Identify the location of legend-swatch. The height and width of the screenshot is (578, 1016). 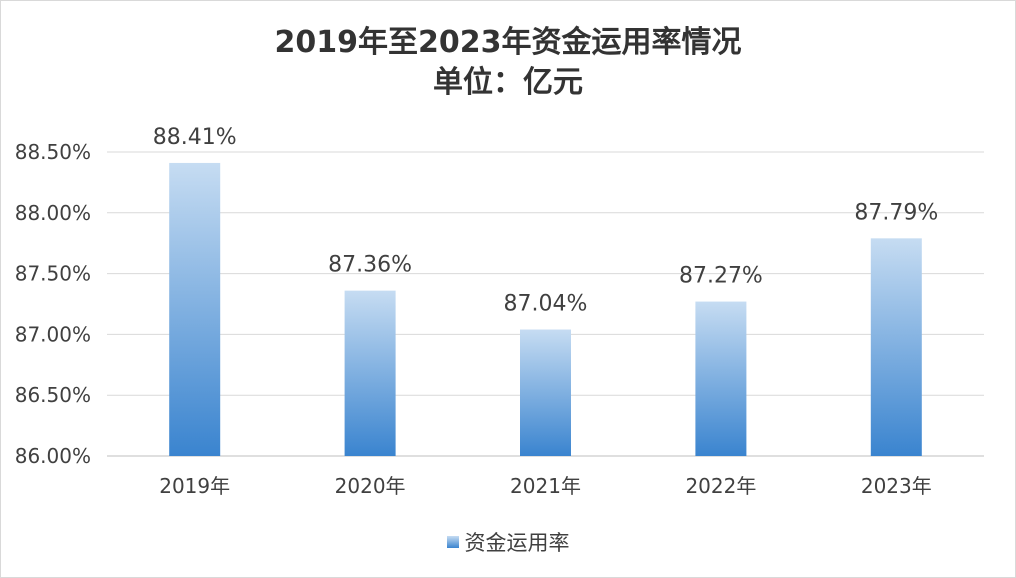
(452, 542).